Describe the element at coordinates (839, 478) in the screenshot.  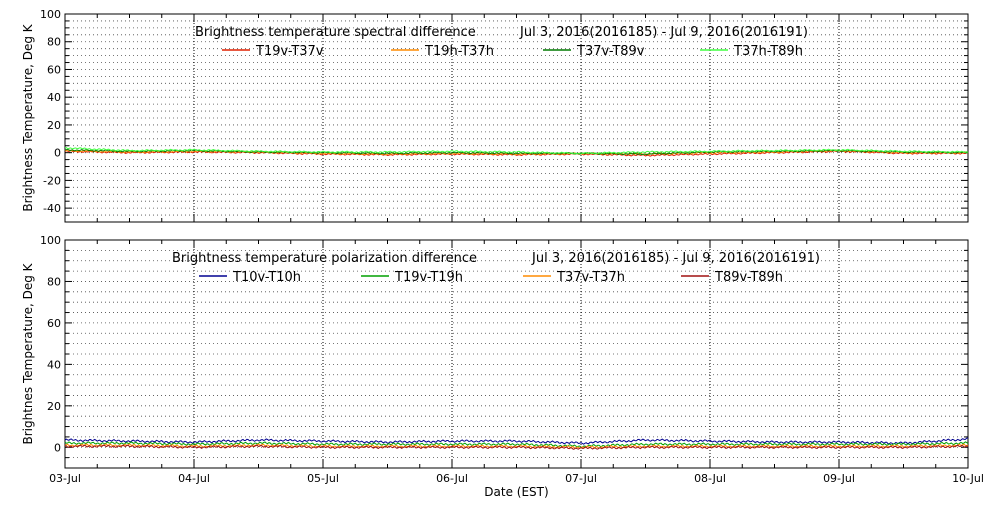
I see `x-tick-label: 09-Jul` at that location.